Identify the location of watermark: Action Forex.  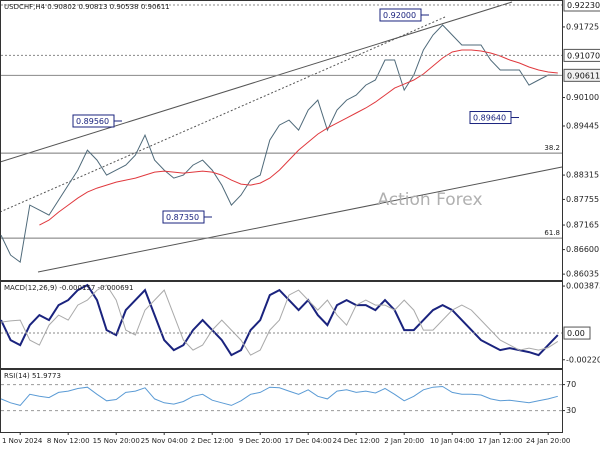
(429, 200).